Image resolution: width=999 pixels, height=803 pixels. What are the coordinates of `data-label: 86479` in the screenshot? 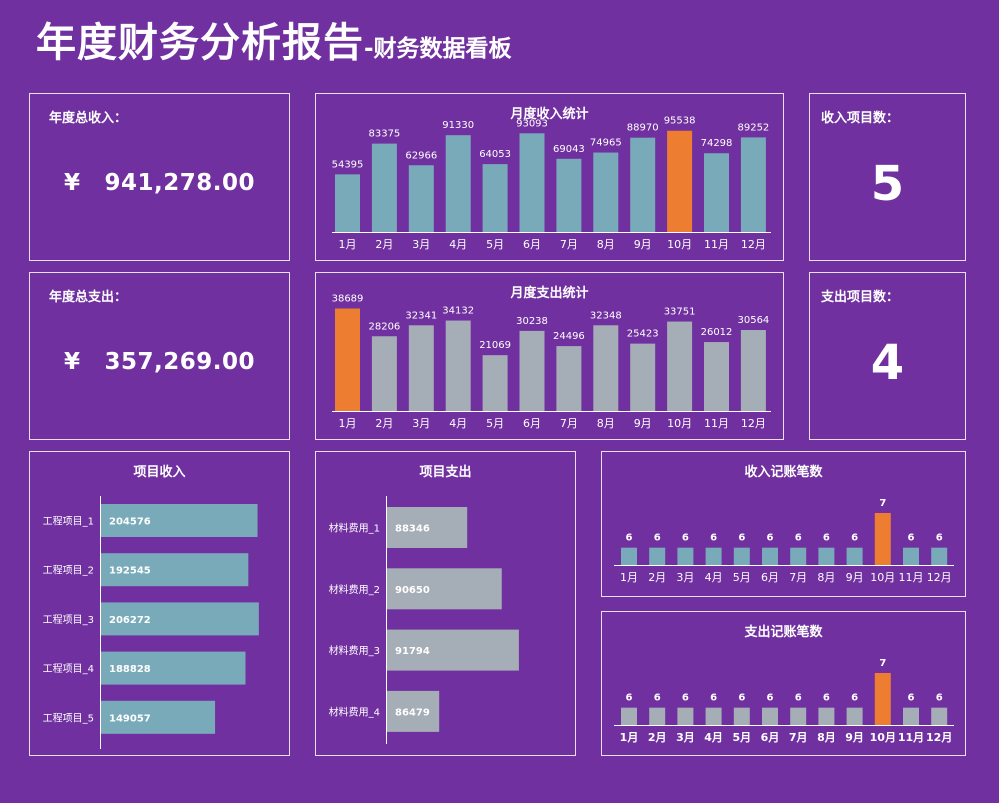 It's located at (412, 712).